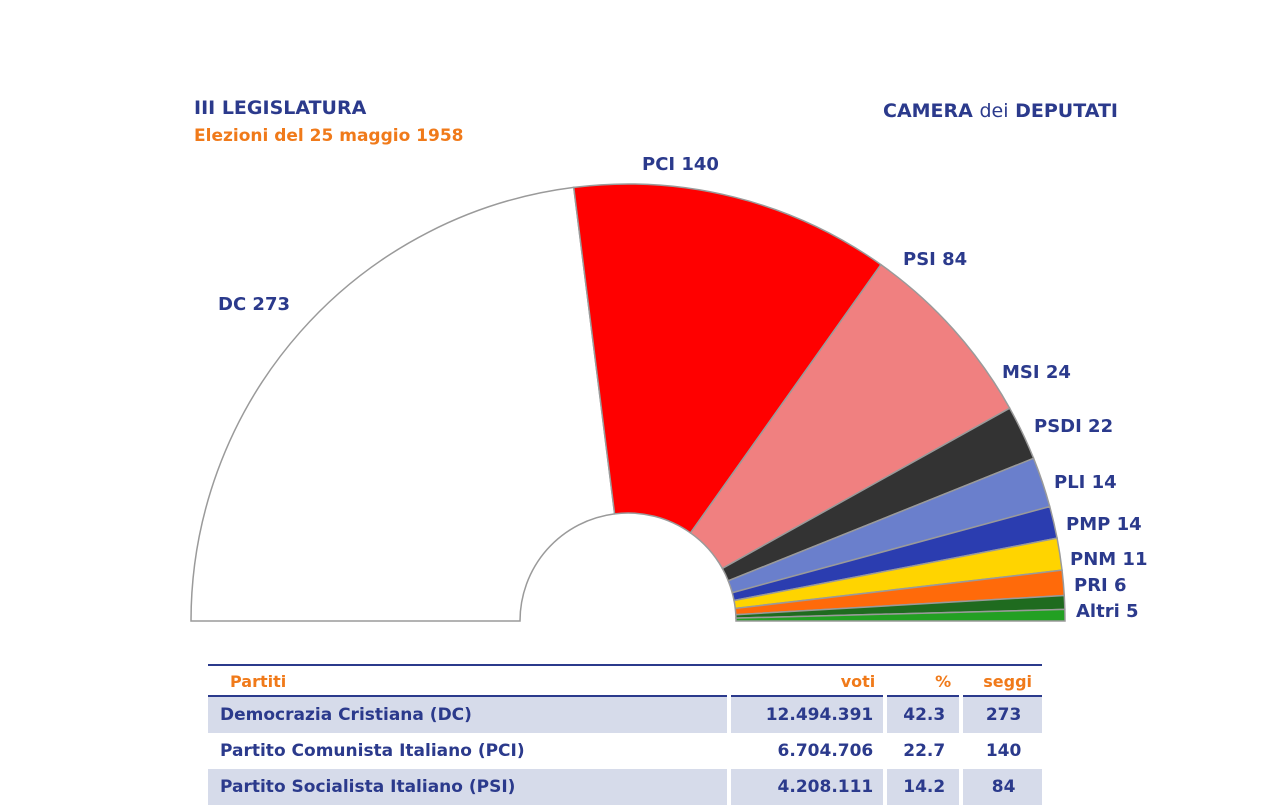 This screenshot has height=805, width=1280. What do you see at coordinates (1108, 559) in the screenshot?
I see `seat-label-pnm: PNM 11` at bounding box center [1108, 559].